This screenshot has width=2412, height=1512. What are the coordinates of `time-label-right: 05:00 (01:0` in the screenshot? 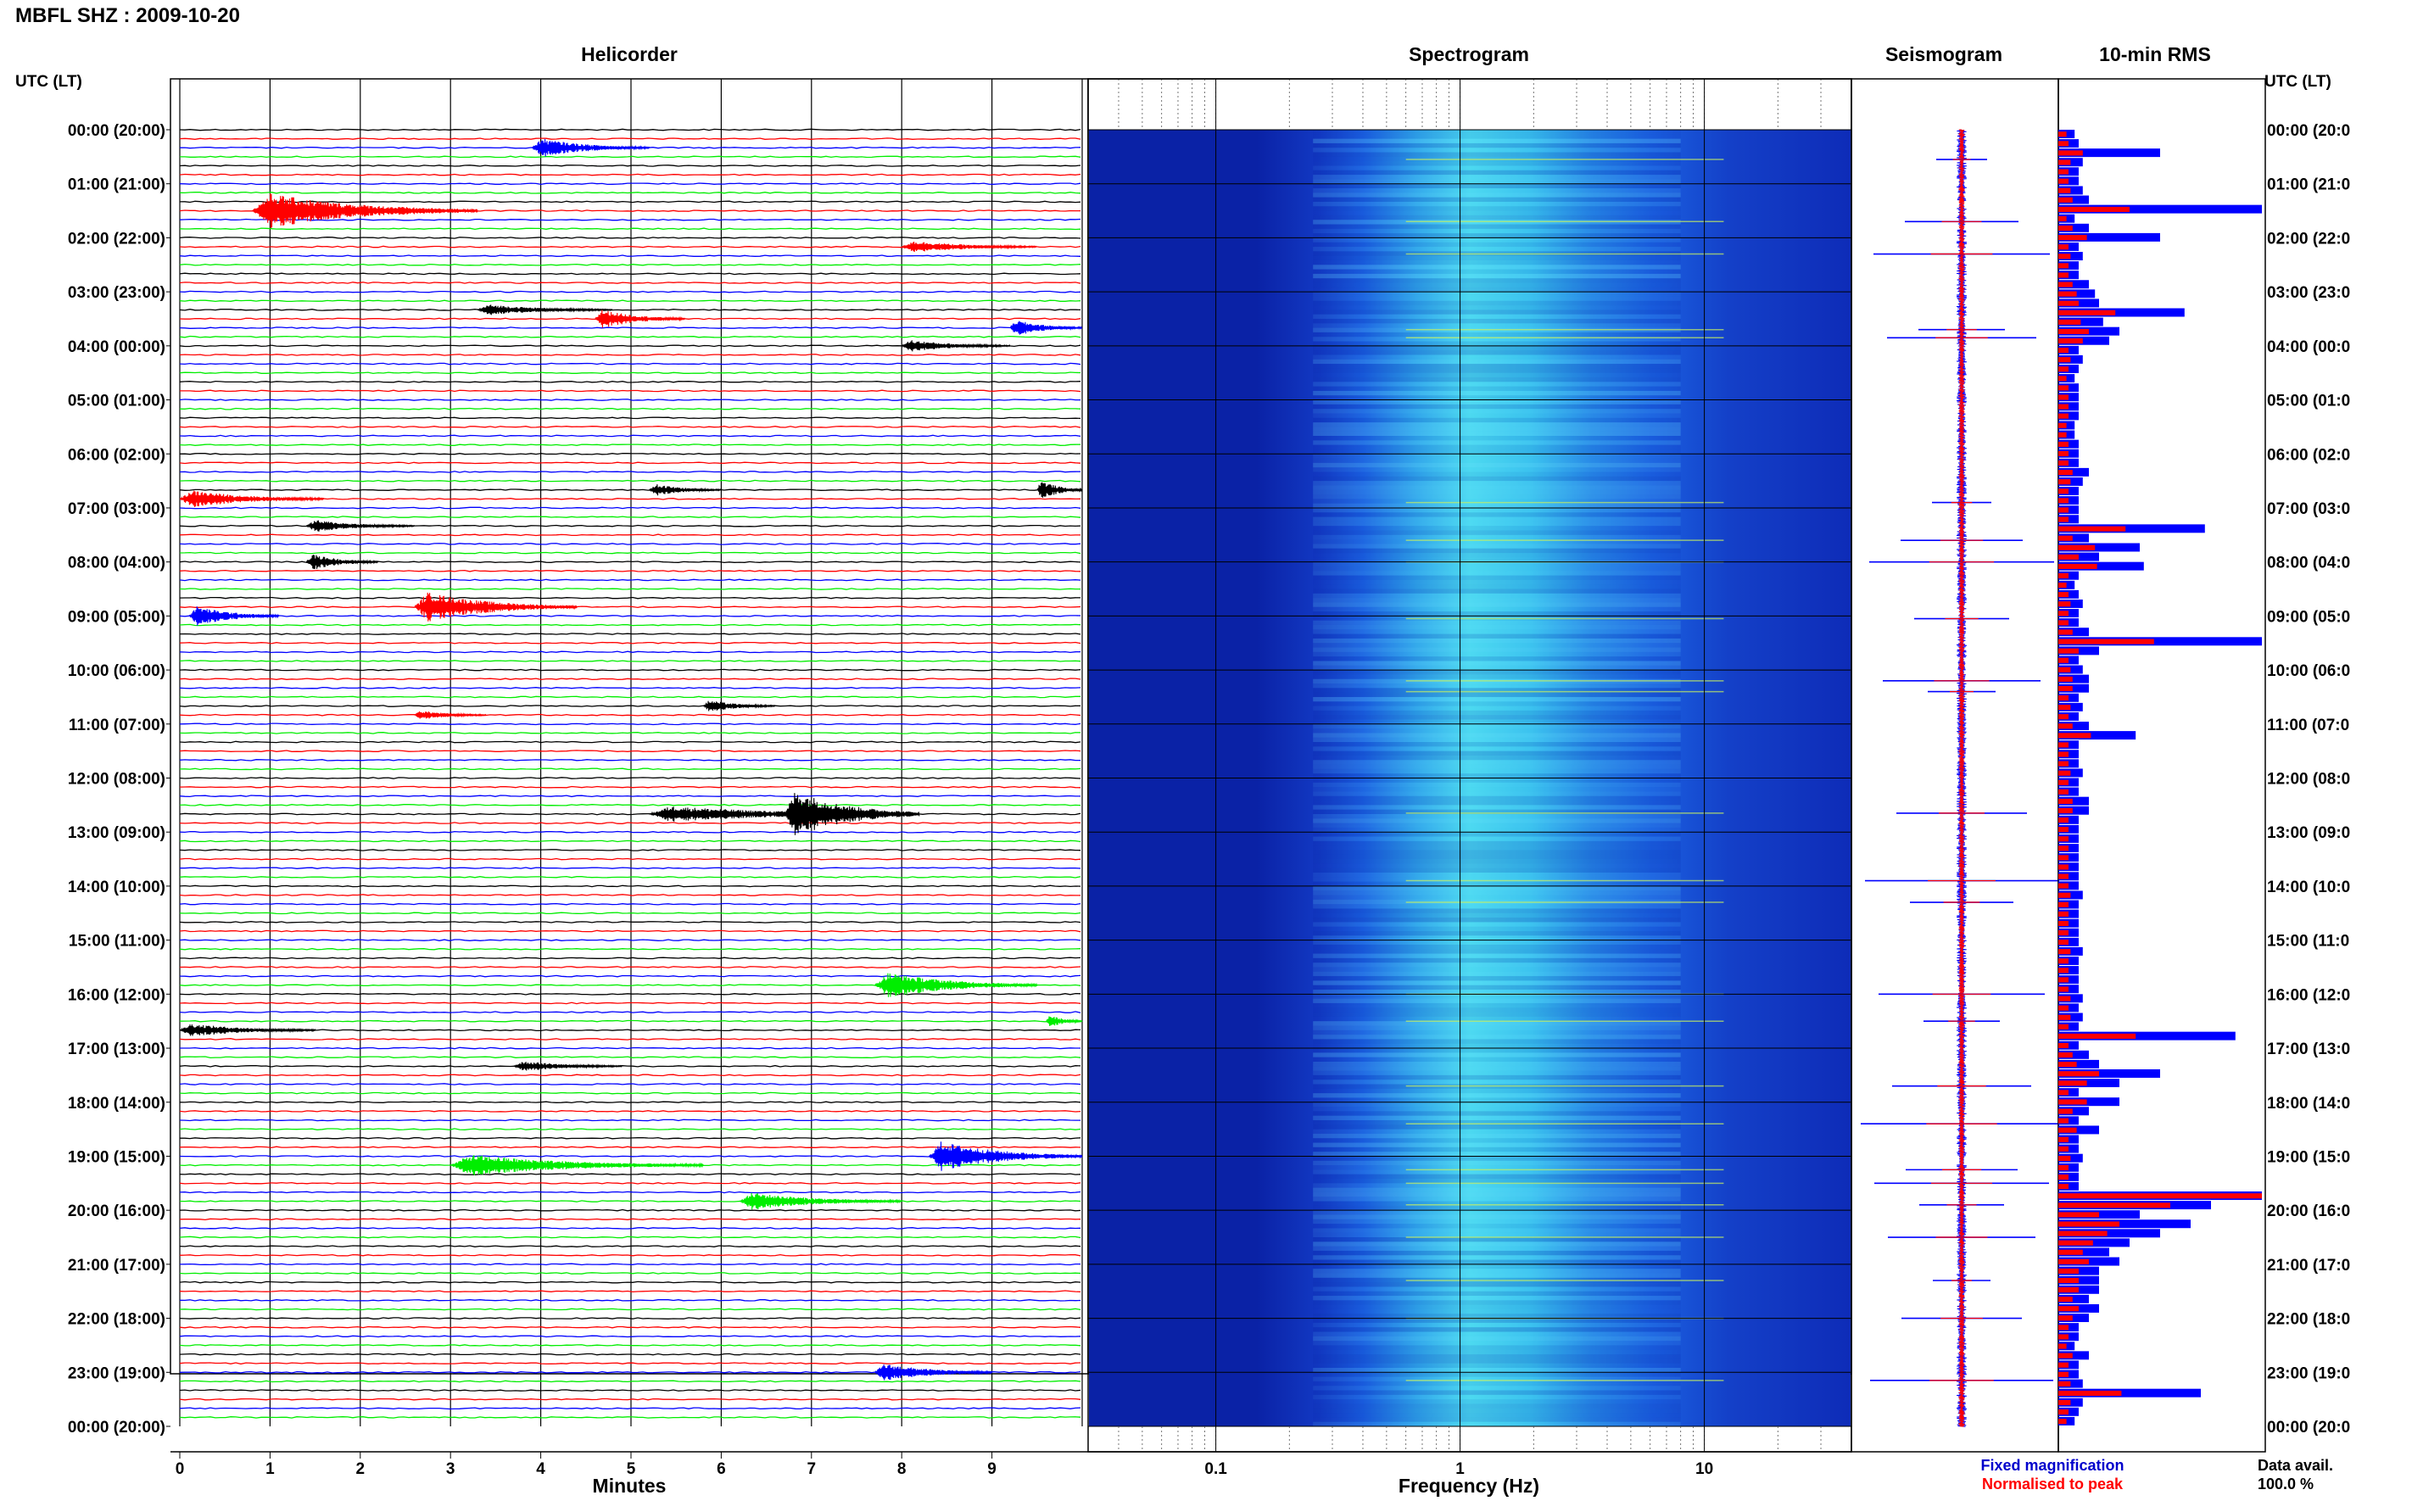 It's located at (2308, 401).